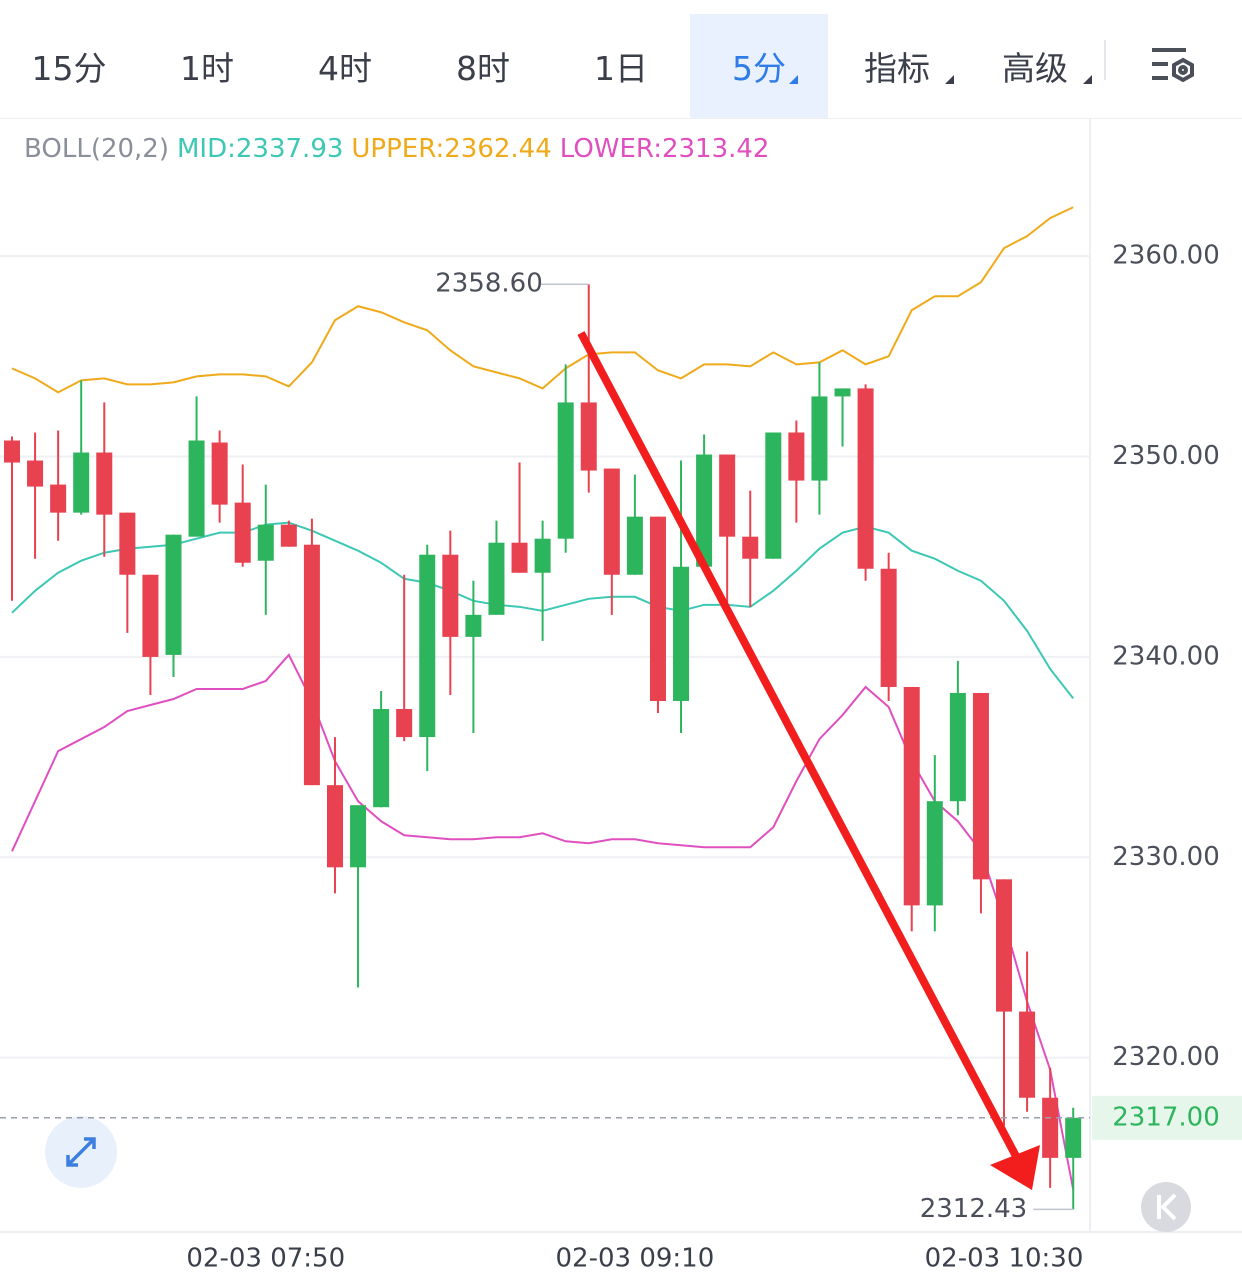 Image resolution: width=1242 pixels, height=1285 pixels. I want to click on expand-button, so click(81, 1152).